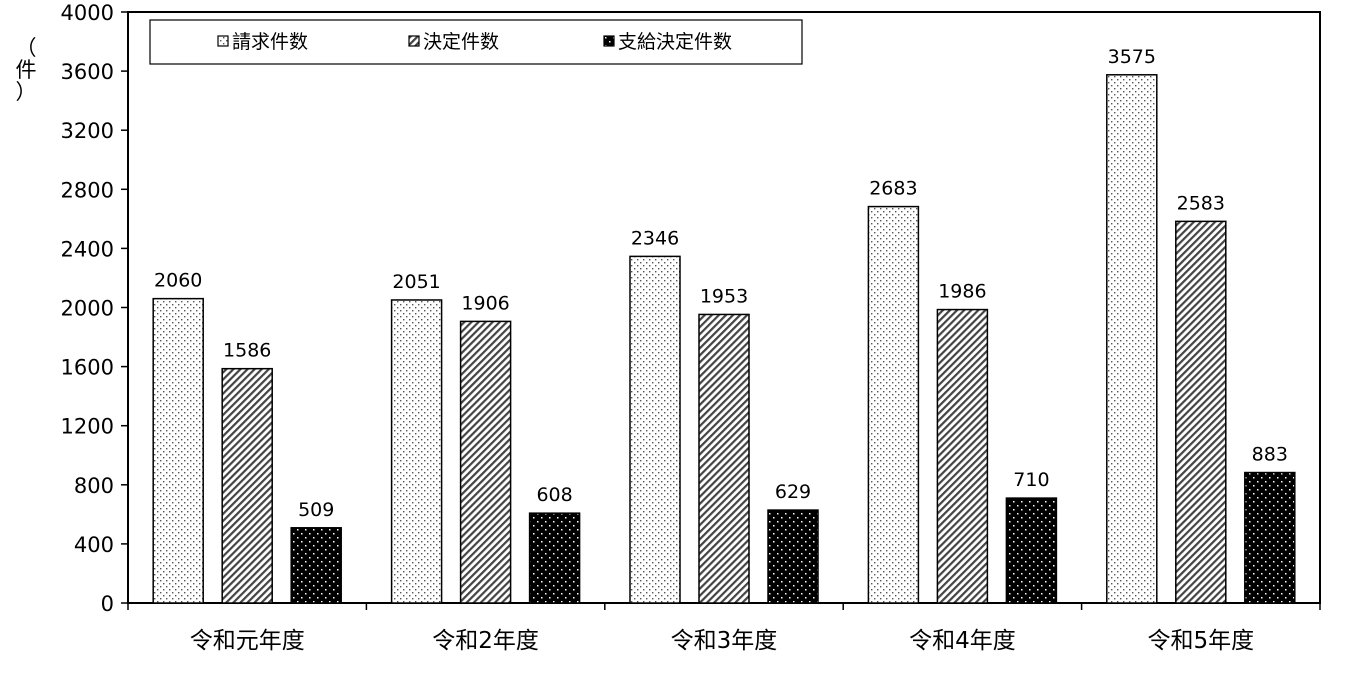 The height and width of the screenshot is (674, 1356). I want to click on data-label: 1586, so click(247, 351).